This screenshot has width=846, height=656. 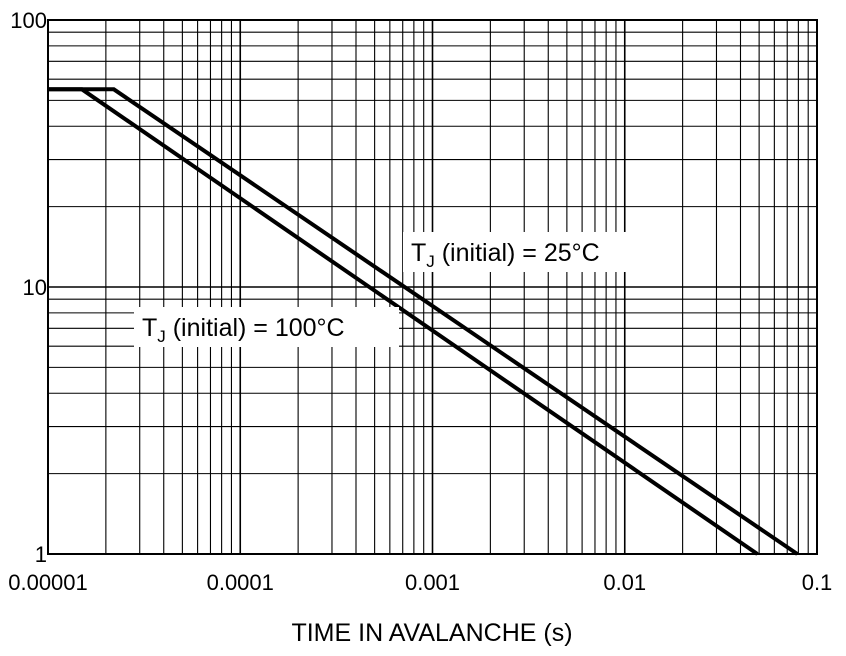 What do you see at coordinates (817, 582) in the screenshot?
I see `x-tick-label: 0.1` at bounding box center [817, 582].